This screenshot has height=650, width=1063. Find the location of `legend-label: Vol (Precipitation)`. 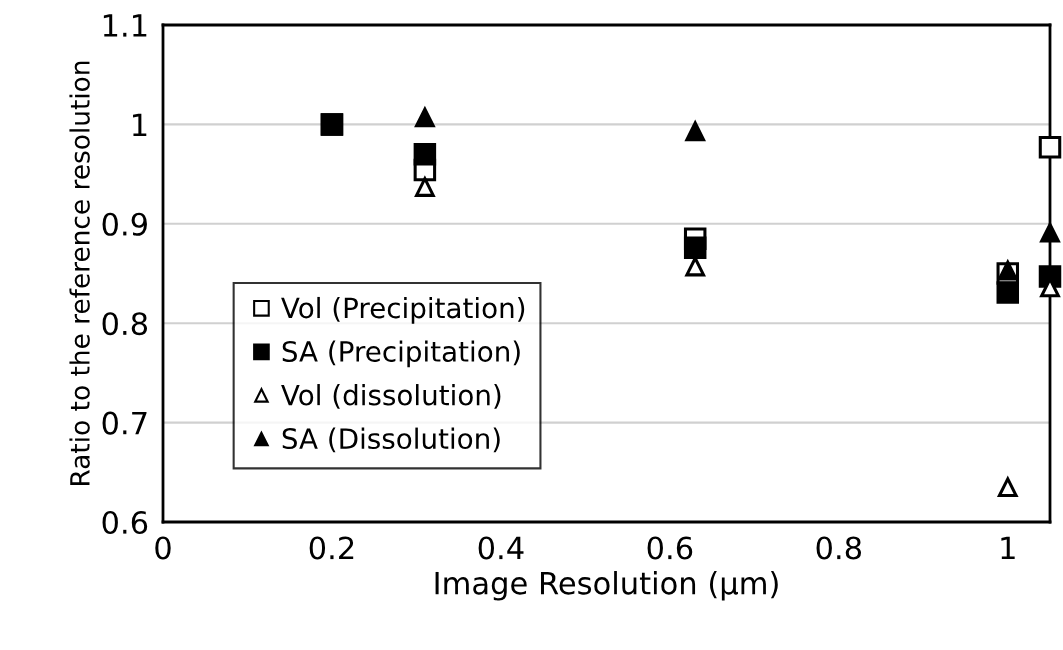

legend-label: Vol (Precipitation) is located at coordinates (403, 310).